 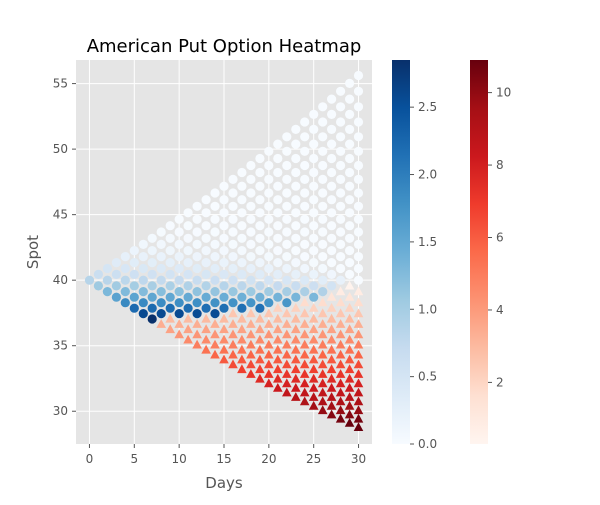 I want to click on reds-colorbar-tick-label: 10, so click(x=503, y=93).